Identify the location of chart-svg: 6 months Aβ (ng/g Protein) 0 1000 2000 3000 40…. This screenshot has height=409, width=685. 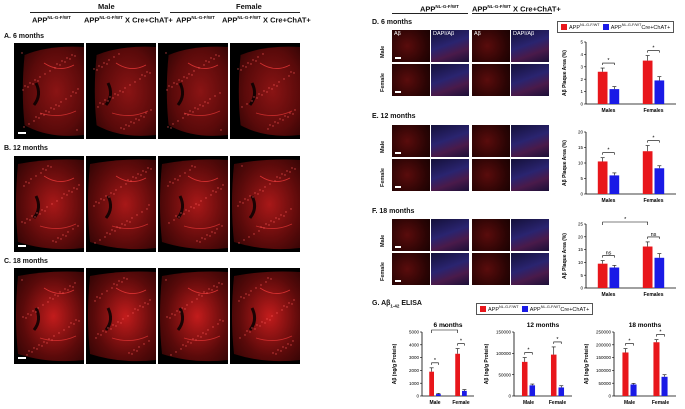
(433, 364).